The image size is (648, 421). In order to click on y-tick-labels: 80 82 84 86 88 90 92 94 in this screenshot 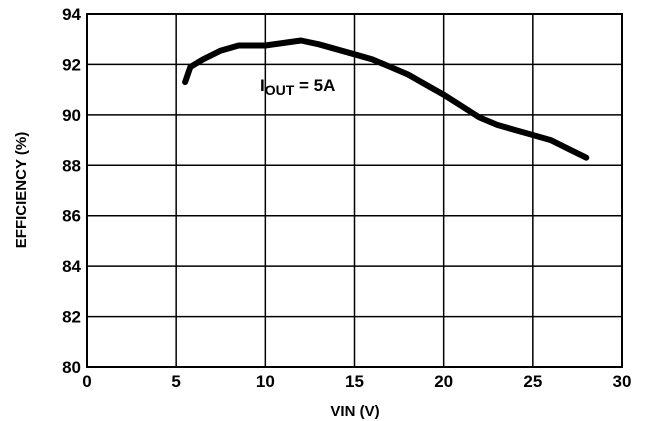, I will do `click(71, 191)`.